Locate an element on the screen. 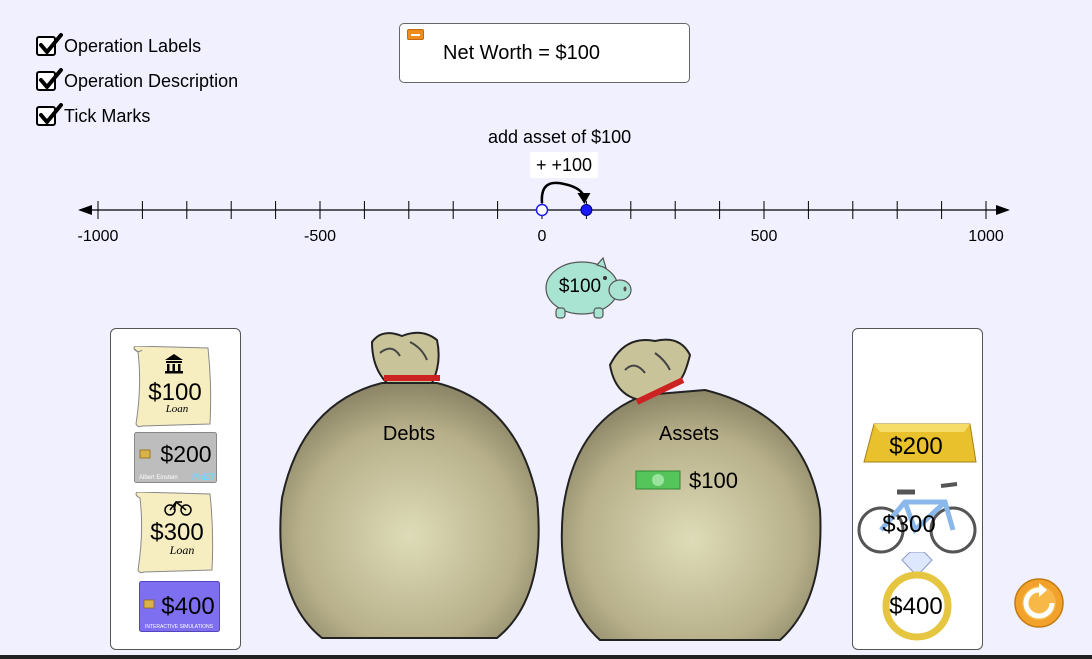  credit-card-200: $200 Albert Einstein PhET is located at coordinates (176, 458).